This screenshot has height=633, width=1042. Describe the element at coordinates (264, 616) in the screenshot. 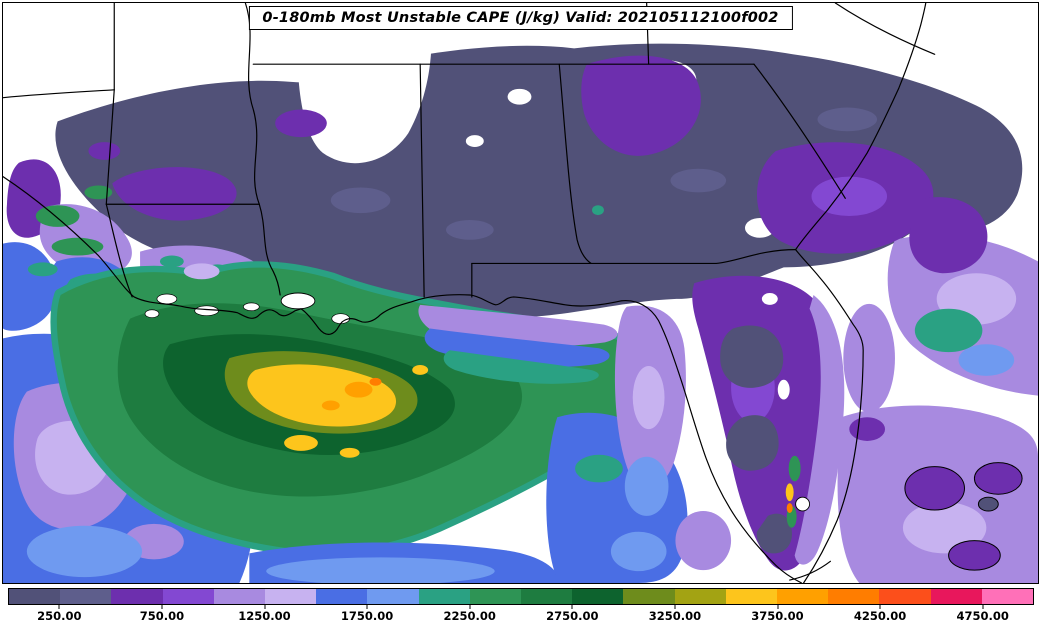

I see `colorbar-tick-label: 1250.00` at that location.